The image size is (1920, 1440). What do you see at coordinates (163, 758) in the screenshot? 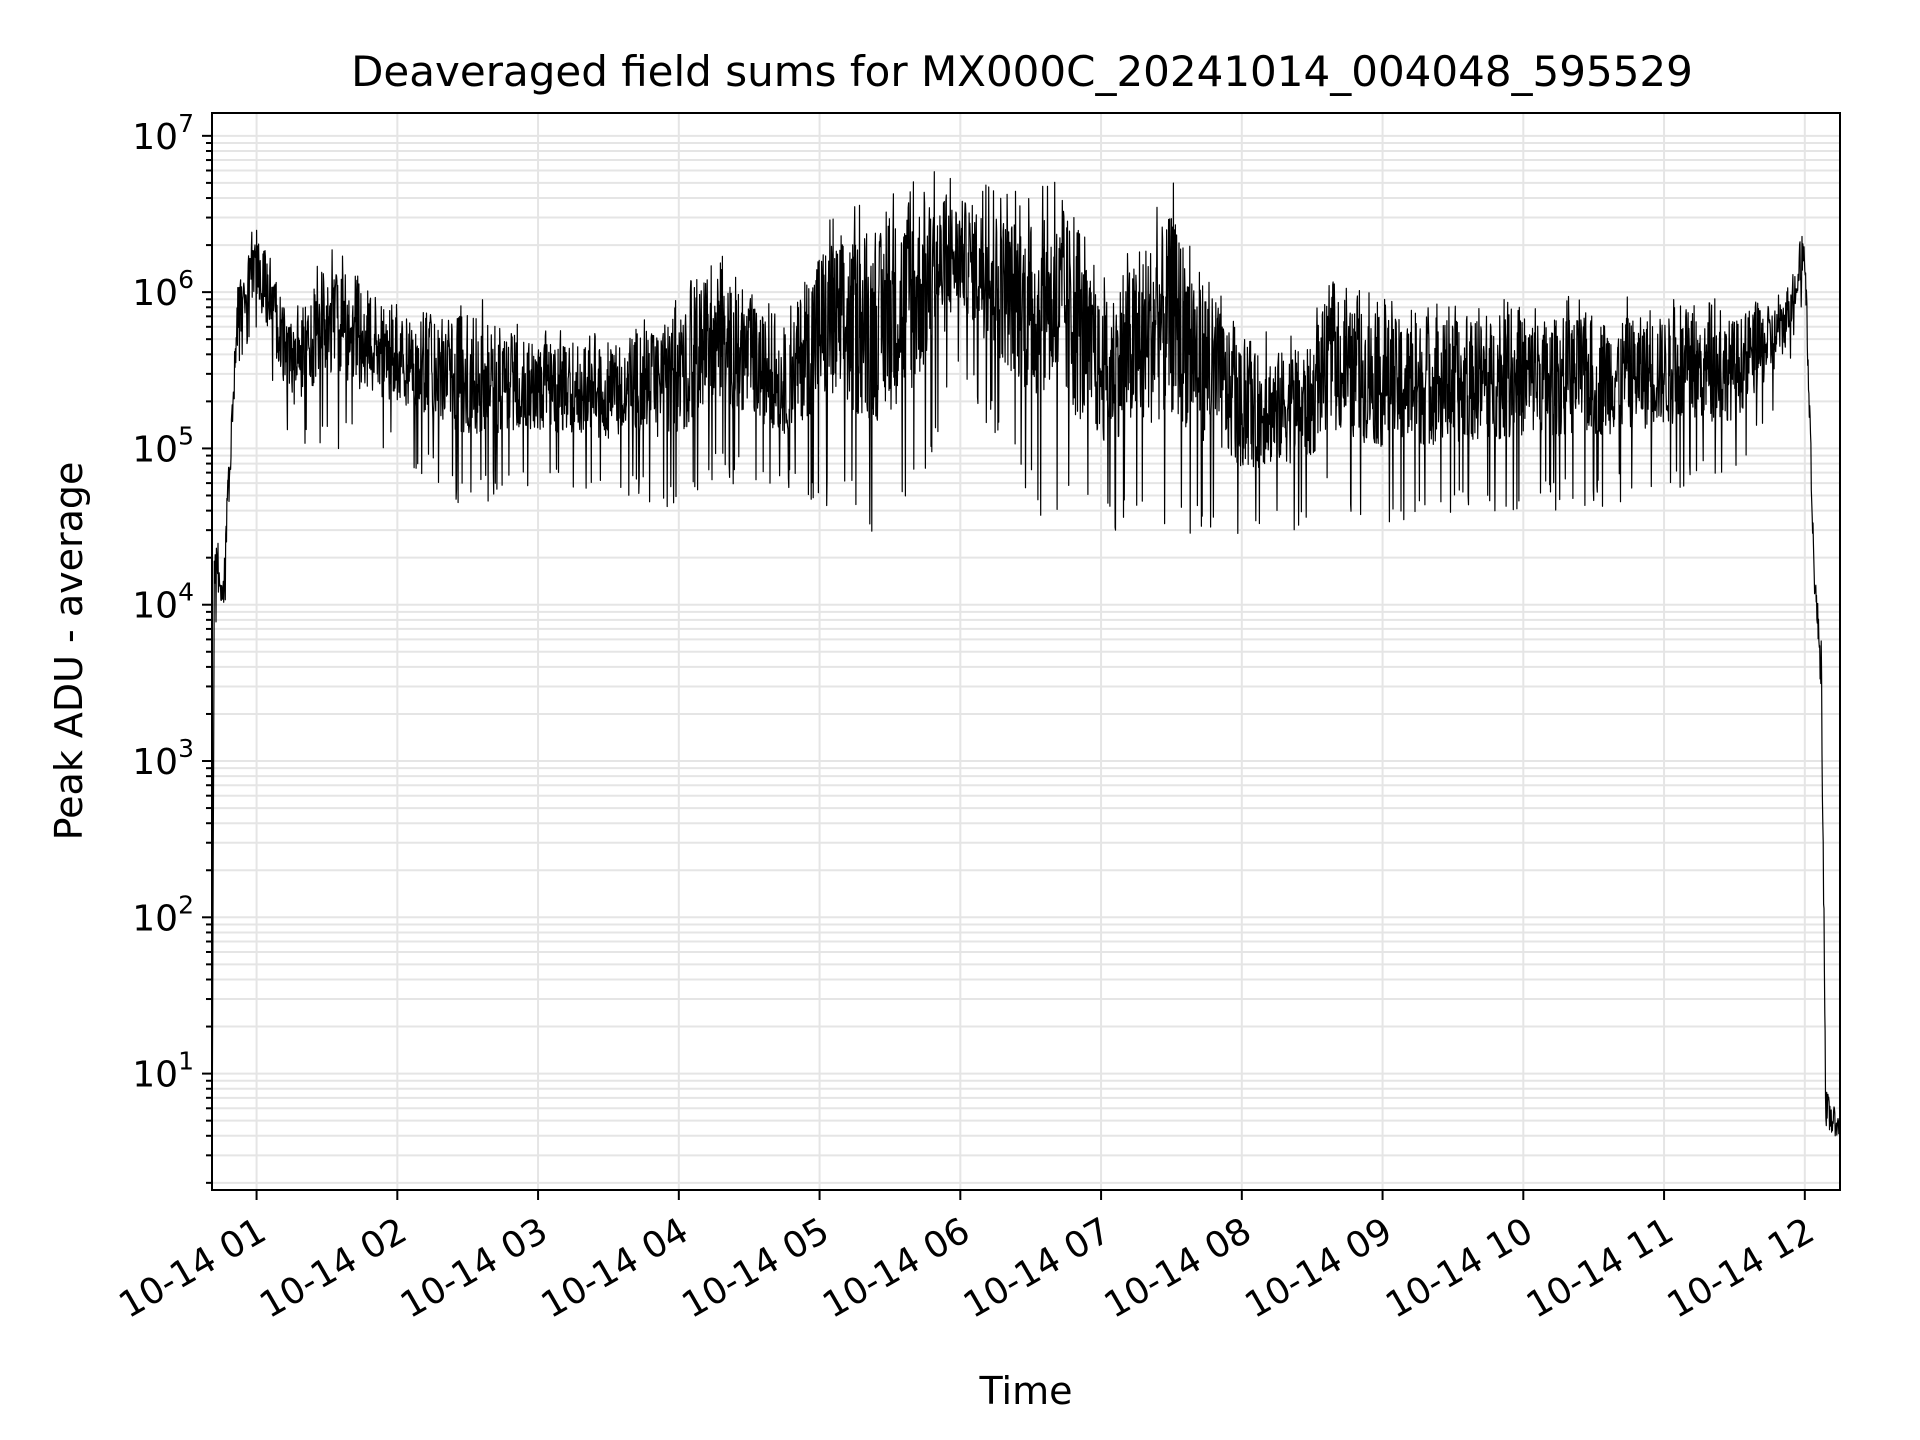
I see `y-tick-label: 10³` at bounding box center [163, 758].